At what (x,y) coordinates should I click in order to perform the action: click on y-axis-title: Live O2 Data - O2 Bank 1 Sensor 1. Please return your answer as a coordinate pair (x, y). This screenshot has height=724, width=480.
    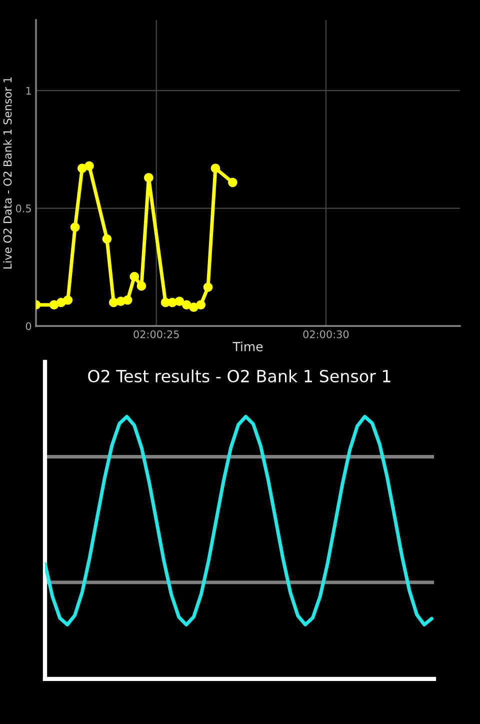
    Looking at the image, I should click on (7, 173).